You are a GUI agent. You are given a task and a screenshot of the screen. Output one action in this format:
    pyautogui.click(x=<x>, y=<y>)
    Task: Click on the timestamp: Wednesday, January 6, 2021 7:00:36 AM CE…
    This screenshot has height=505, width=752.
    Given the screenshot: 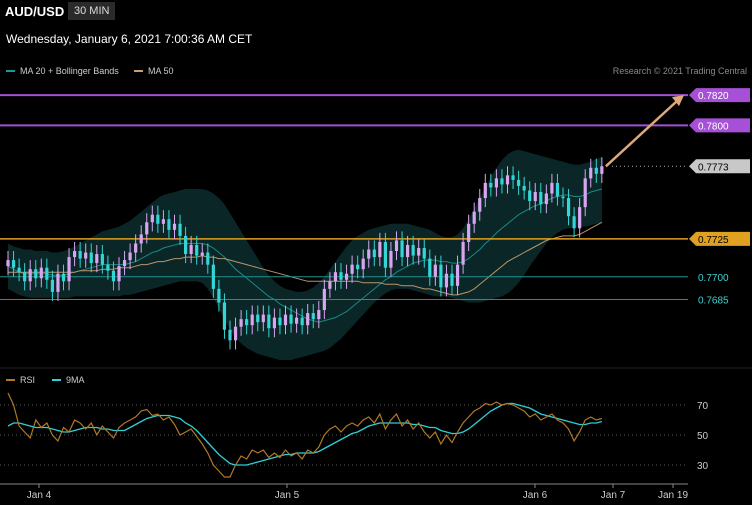 What is the action you would take?
    pyautogui.click(x=129, y=39)
    